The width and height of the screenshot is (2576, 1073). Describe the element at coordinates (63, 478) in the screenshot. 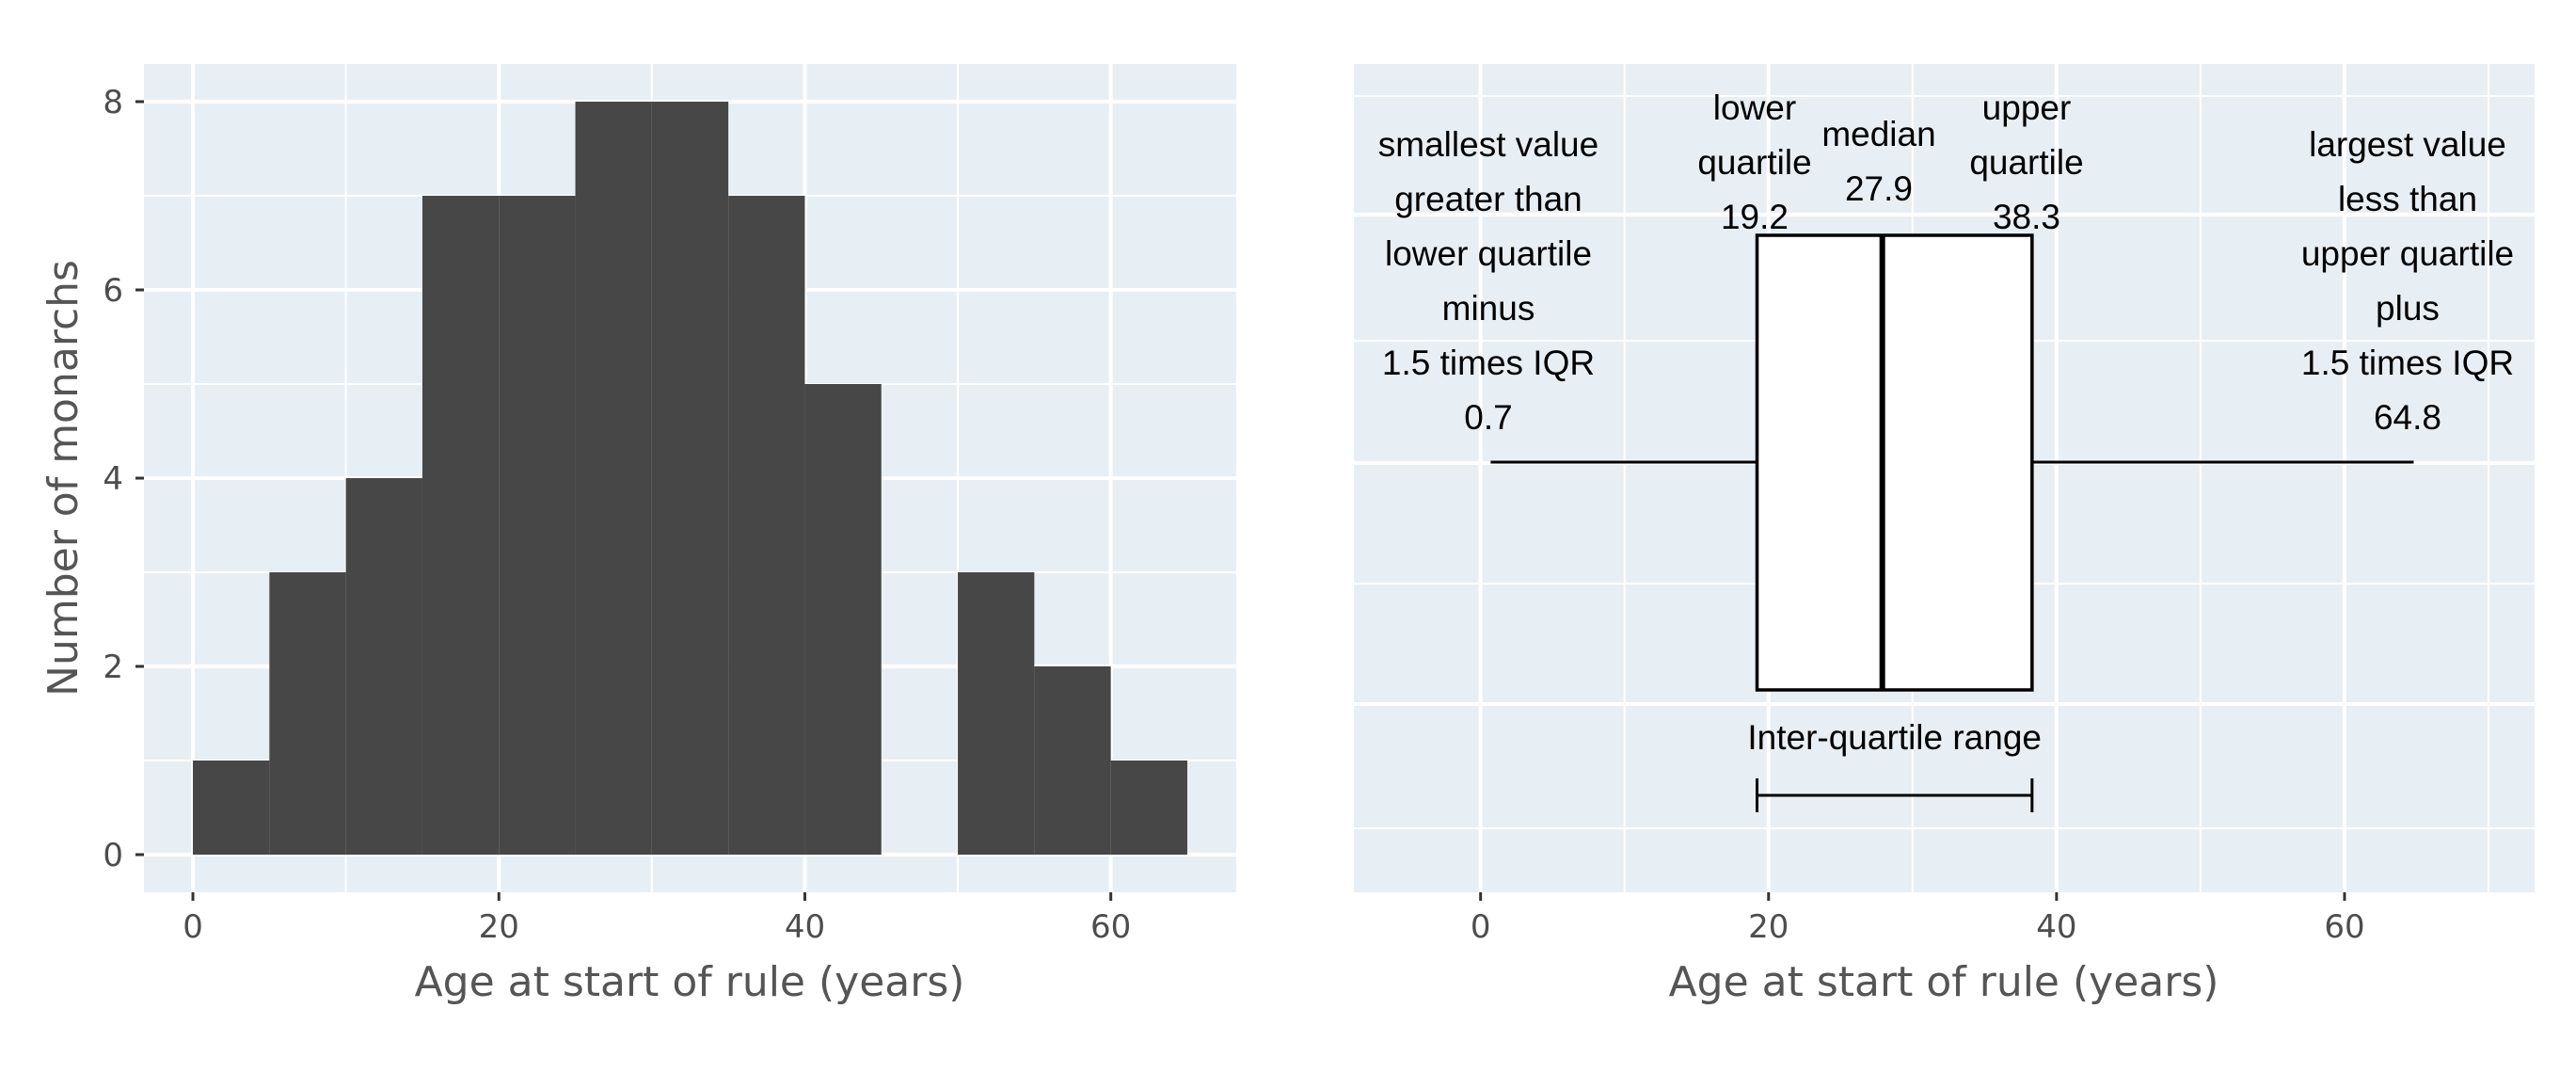

I see `histogram-y-axis-title: Number of monarchs` at that location.